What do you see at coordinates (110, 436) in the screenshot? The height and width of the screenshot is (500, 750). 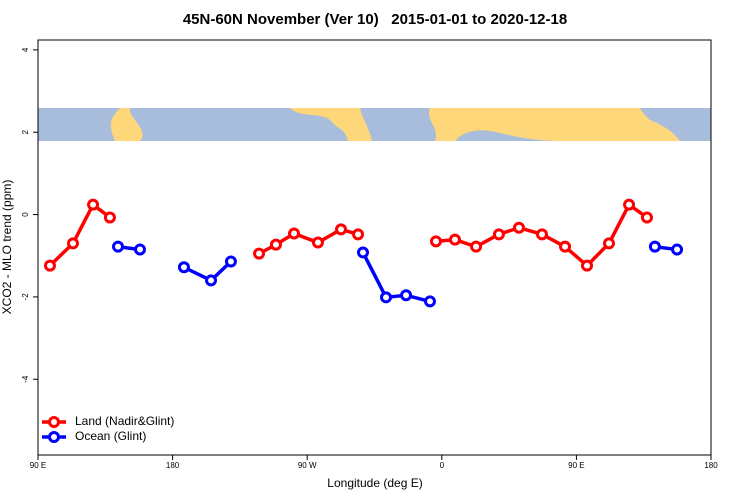 I see `legend-label: Ocean (Glint)` at bounding box center [110, 436].